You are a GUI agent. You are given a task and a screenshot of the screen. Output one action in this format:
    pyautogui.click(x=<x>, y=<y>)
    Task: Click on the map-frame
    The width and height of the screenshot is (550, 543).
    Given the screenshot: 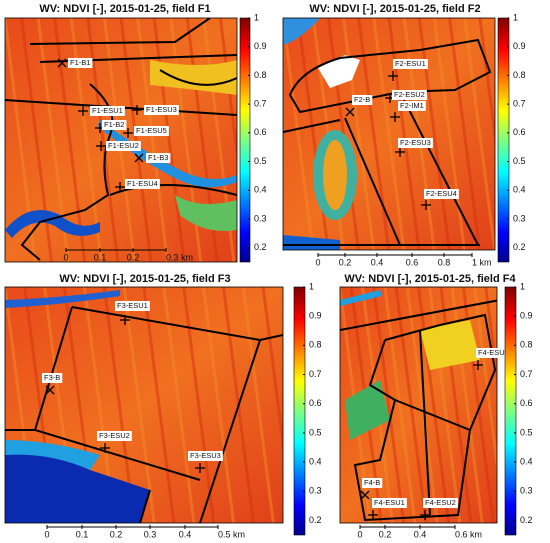 What is the action you would take?
    pyautogui.click(x=418, y=405)
    